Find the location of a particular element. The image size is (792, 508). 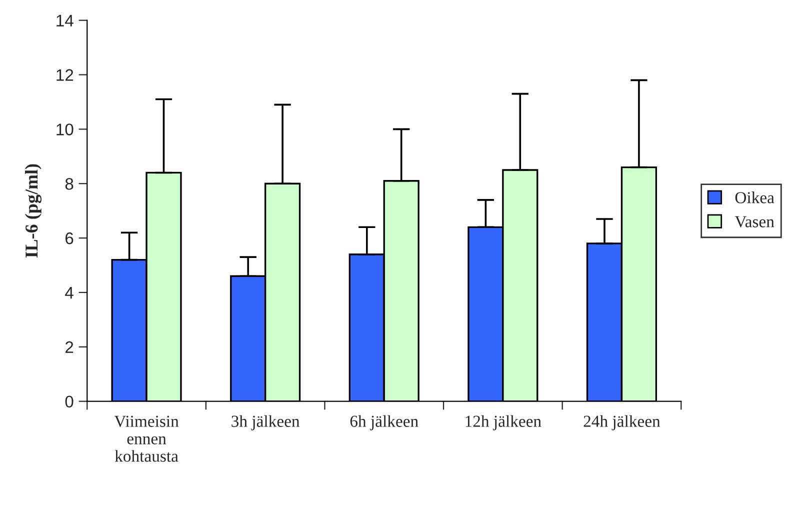

x-tick-label: 12h jälkeen is located at coordinates (504, 422).